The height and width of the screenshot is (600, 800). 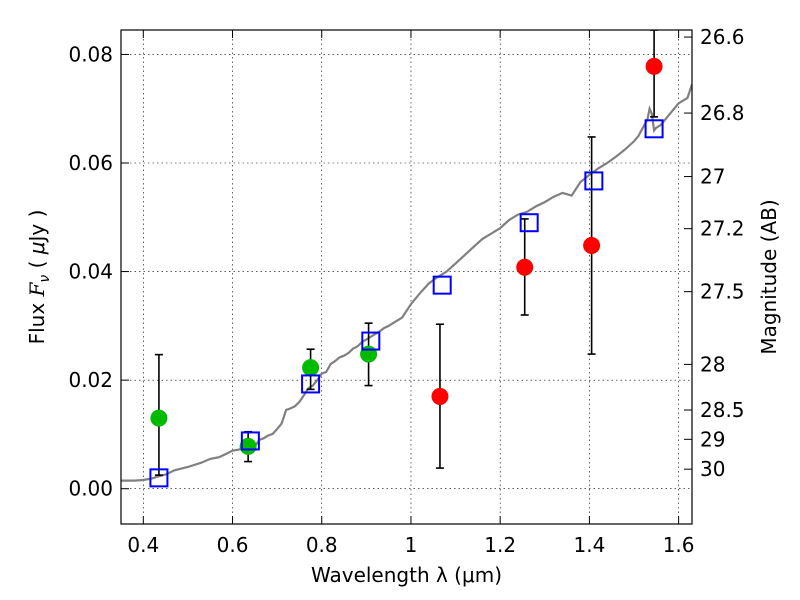 What do you see at coordinates (45, 279) in the screenshot?
I see `y-label-subscript: ν` at bounding box center [45, 279].